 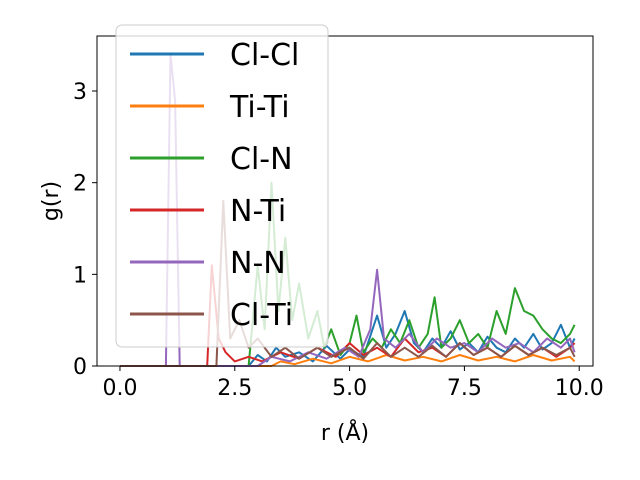 I want to click on legend-label-cl-n: Cl-N, so click(x=261, y=159).